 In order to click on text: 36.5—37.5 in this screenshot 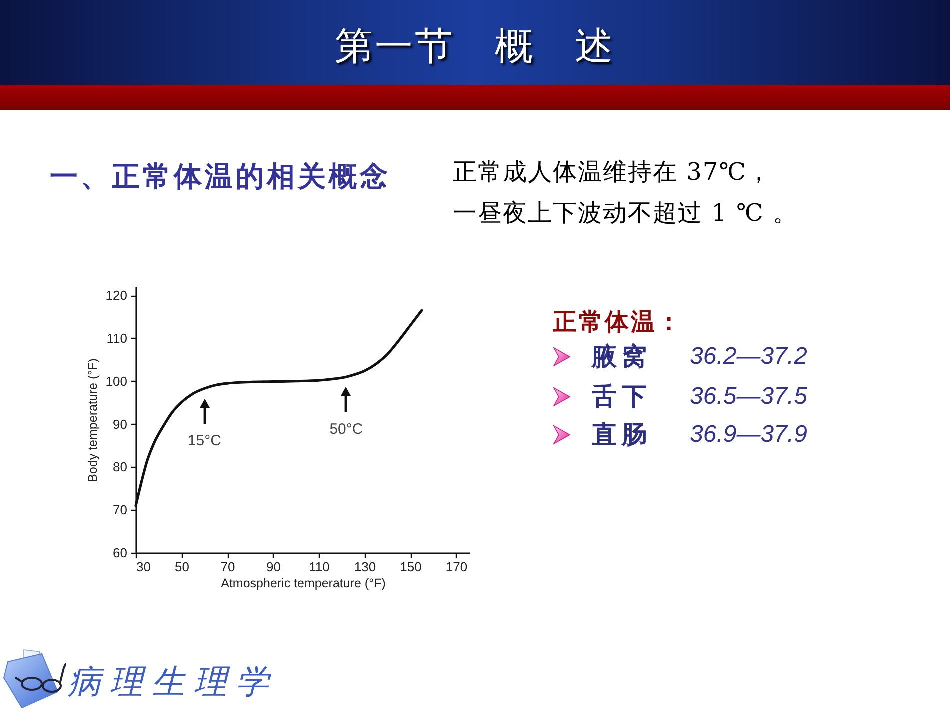, I will do `click(749, 397)`.